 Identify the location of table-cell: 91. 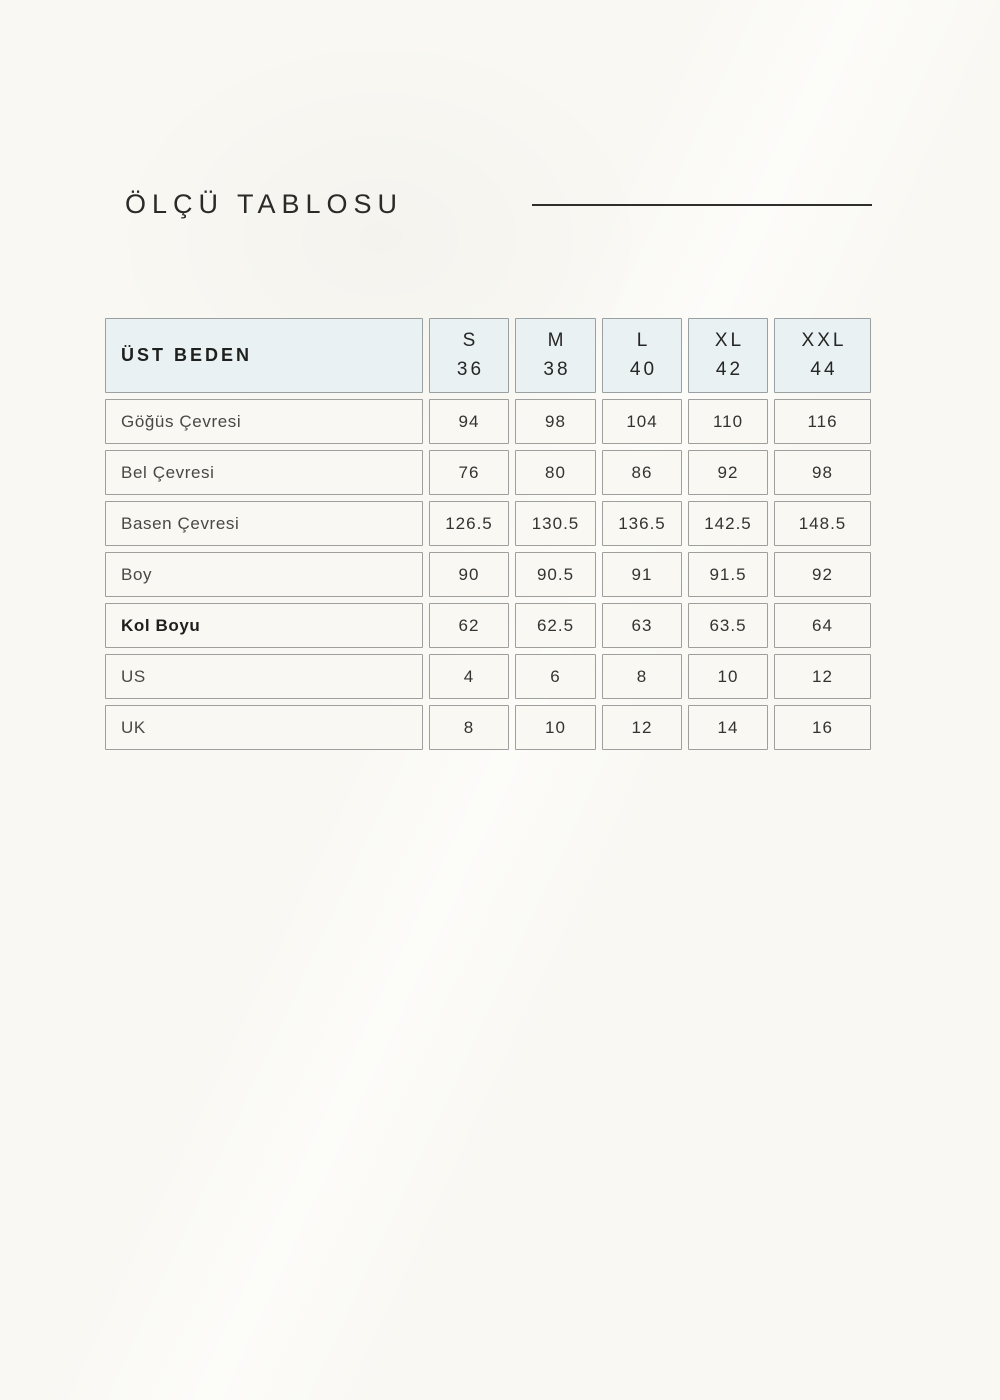
(642, 574).